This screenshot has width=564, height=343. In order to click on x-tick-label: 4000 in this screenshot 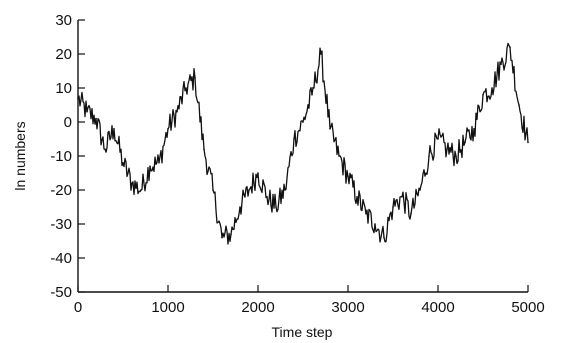, I will do `click(437, 307)`.